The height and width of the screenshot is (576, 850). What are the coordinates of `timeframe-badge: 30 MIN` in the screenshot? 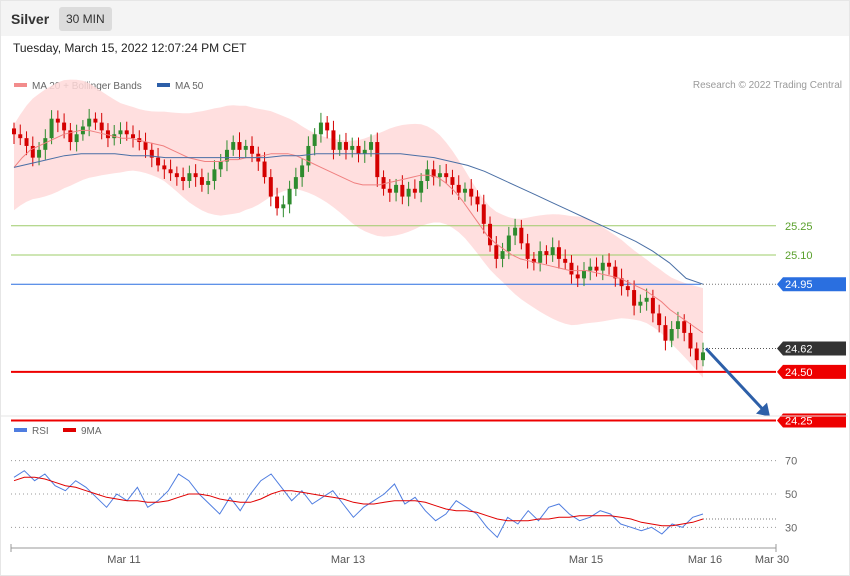 It's located at (85, 19).